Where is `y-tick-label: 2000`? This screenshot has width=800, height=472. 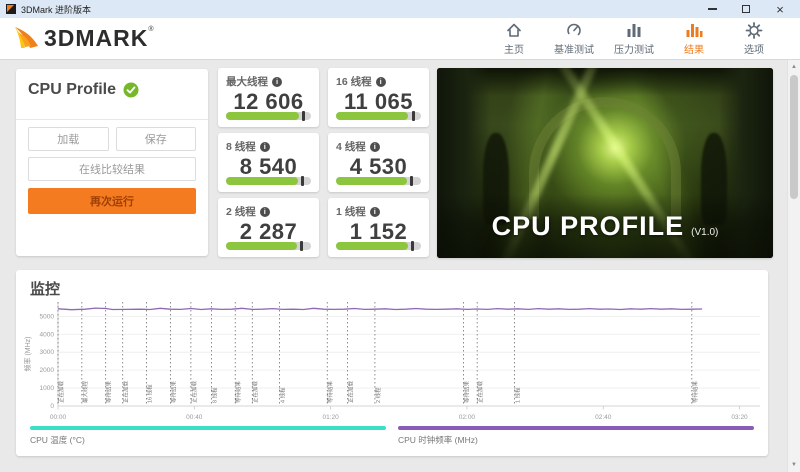 y-tick-label: 2000 is located at coordinates (47, 370).